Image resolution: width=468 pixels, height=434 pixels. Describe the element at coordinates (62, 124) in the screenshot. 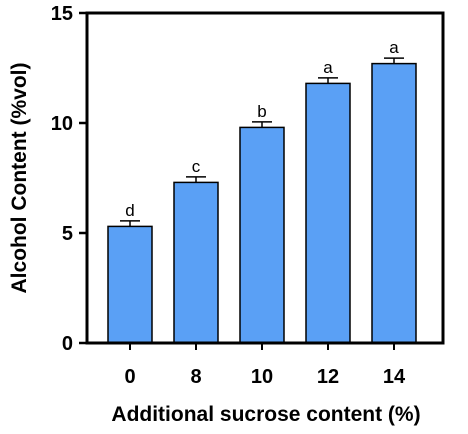

I see `y-tick-label-10: 10` at that location.